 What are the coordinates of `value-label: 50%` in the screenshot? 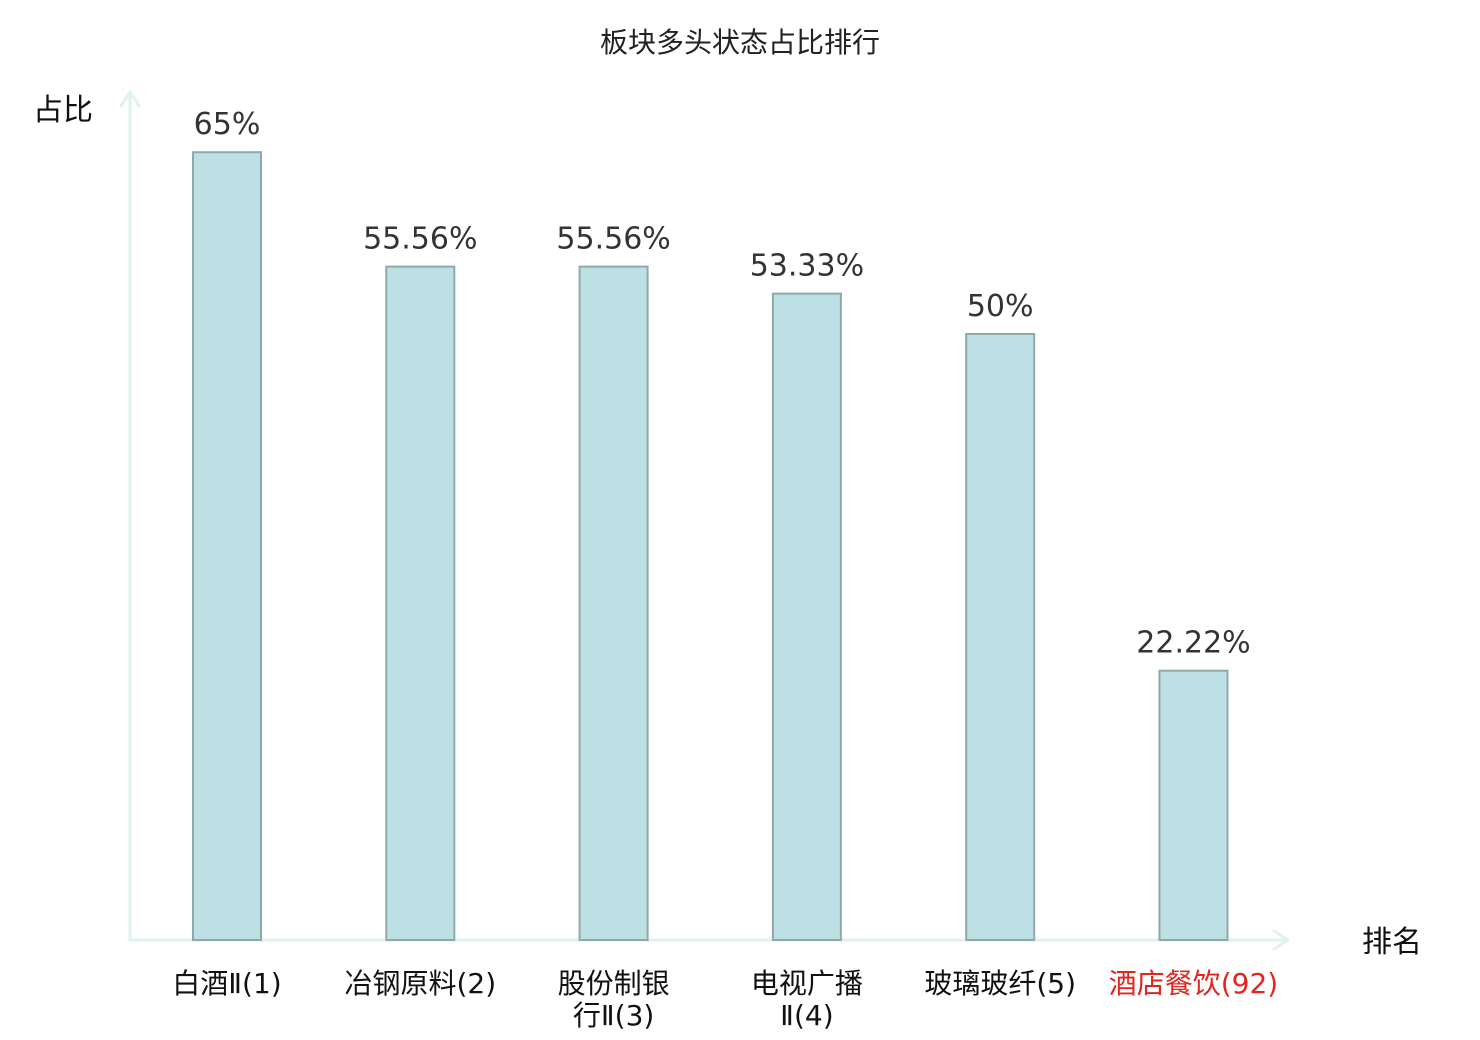 It's located at (1000, 306).